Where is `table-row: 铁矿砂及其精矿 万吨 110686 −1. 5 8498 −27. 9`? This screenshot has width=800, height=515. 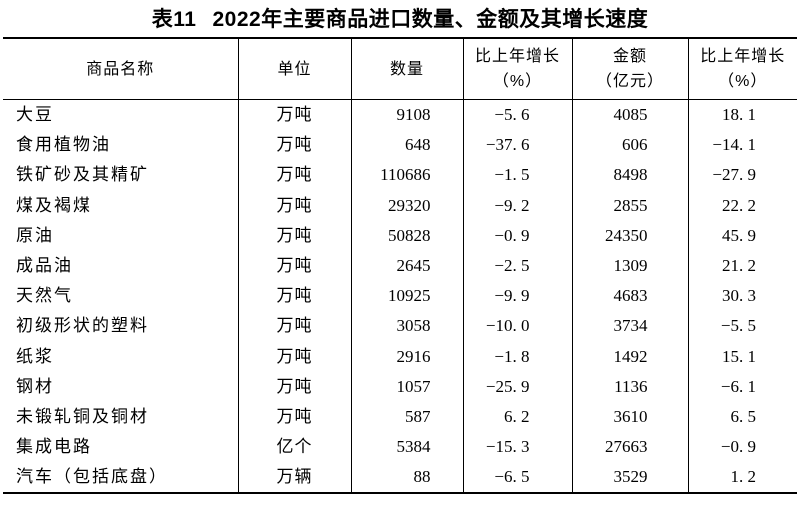 table-row: 铁矿砂及其精矿 万吨 110686 −1. 5 8498 −27. 9 is located at coordinates (400, 175).